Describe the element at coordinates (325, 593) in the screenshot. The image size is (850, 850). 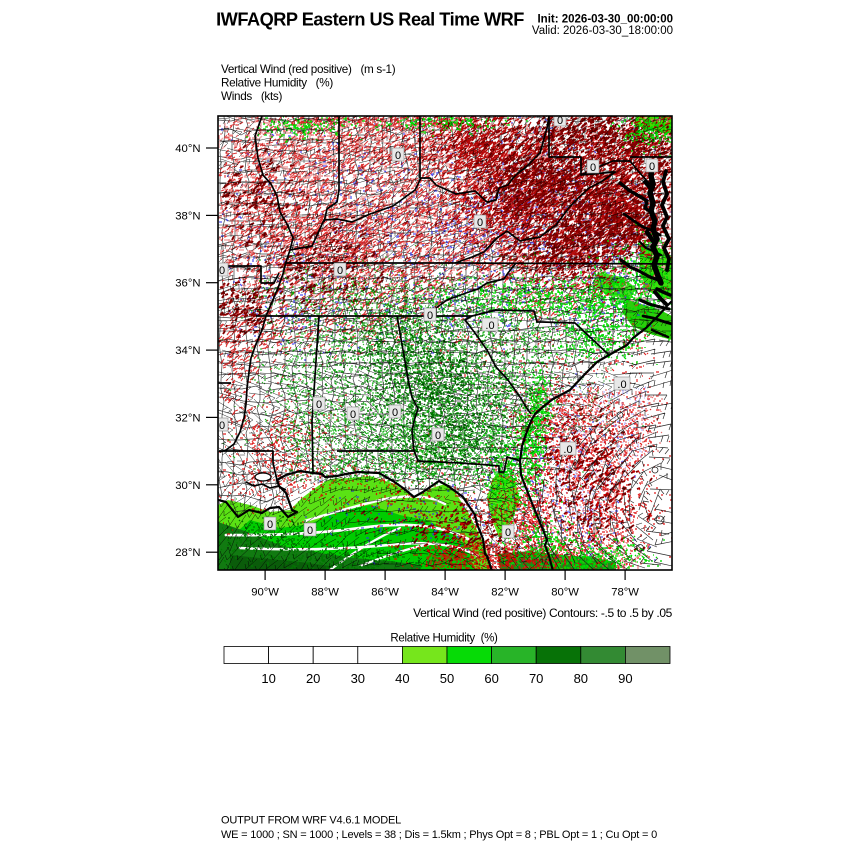
I see `svg-text: 88°W` at that location.